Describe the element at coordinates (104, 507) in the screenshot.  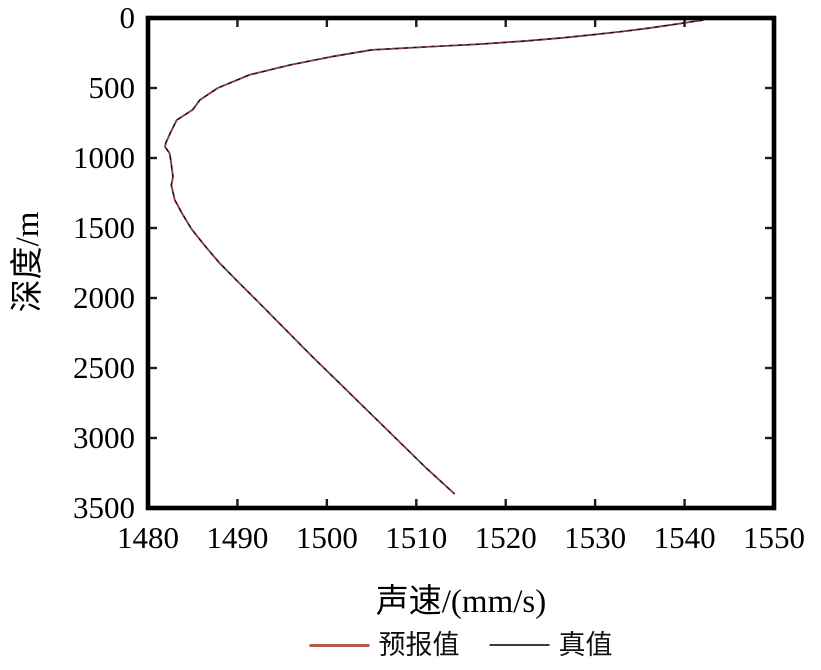
I see `y-tick-label: 3500` at that location.